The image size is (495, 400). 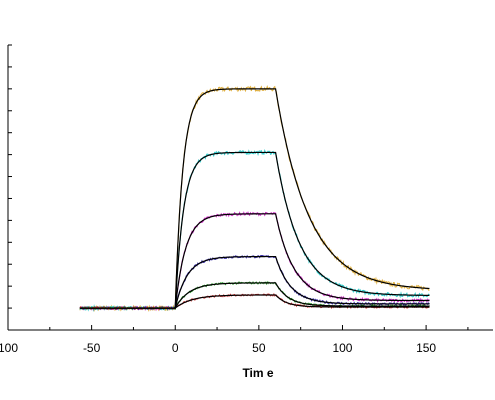 I want to click on x-tick-label: 50, so click(x=259, y=348).